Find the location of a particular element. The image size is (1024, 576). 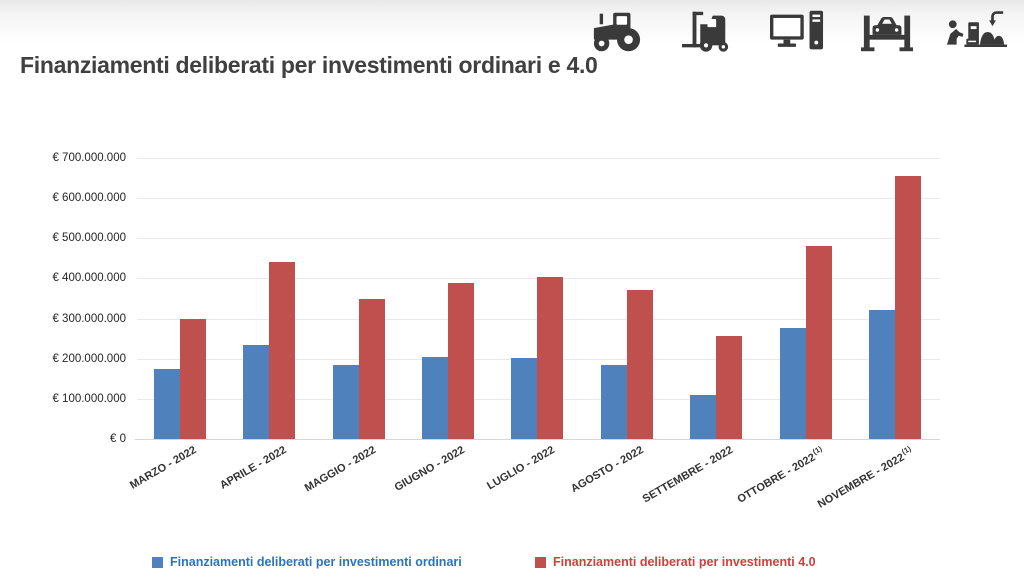

x-tick-label: GIUGNO - 2022 is located at coordinates (430, 469).